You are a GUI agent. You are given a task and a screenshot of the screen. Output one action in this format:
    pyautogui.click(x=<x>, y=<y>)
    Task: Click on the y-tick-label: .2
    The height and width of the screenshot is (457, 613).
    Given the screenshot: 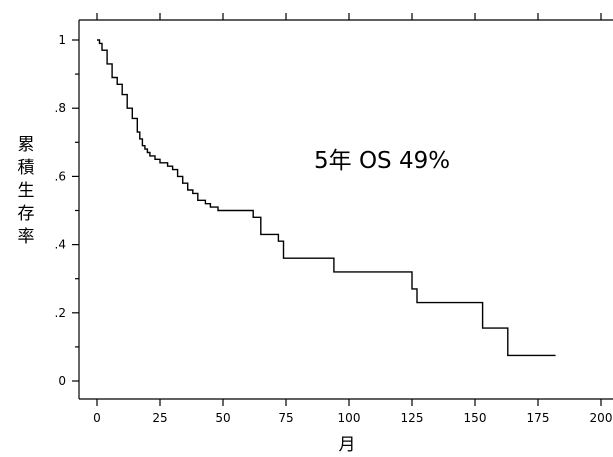 What is the action you would take?
    pyautogui.click(x=60, y=313)
    